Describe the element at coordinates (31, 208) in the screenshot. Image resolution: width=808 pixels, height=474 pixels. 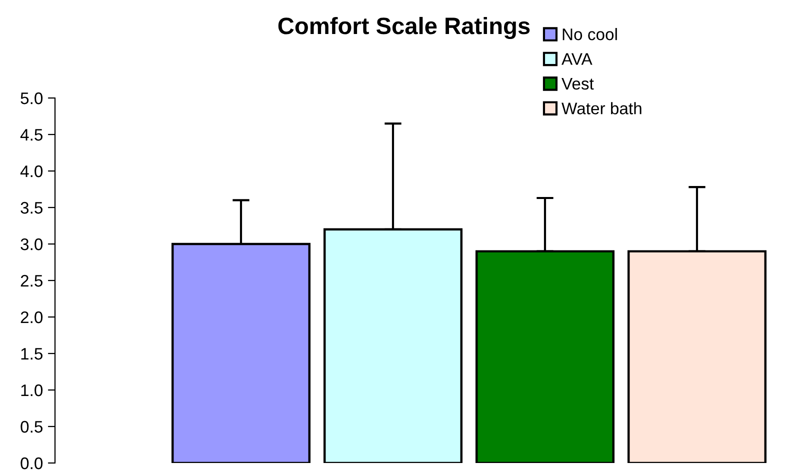
I see `y-tick-label: 3.5` at that location.